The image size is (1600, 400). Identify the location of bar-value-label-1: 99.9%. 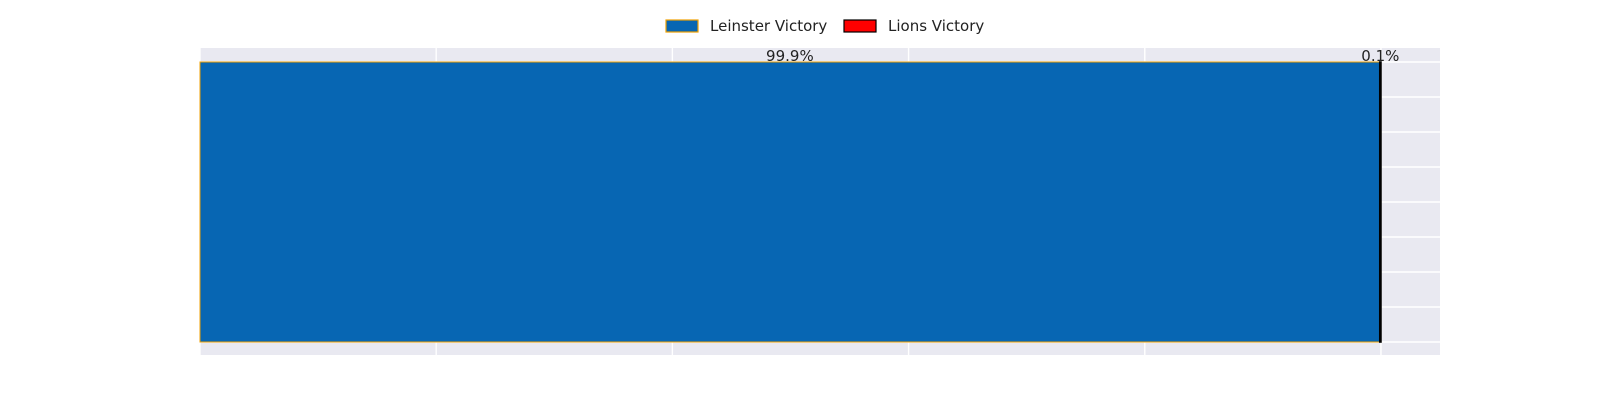
(790, 56).